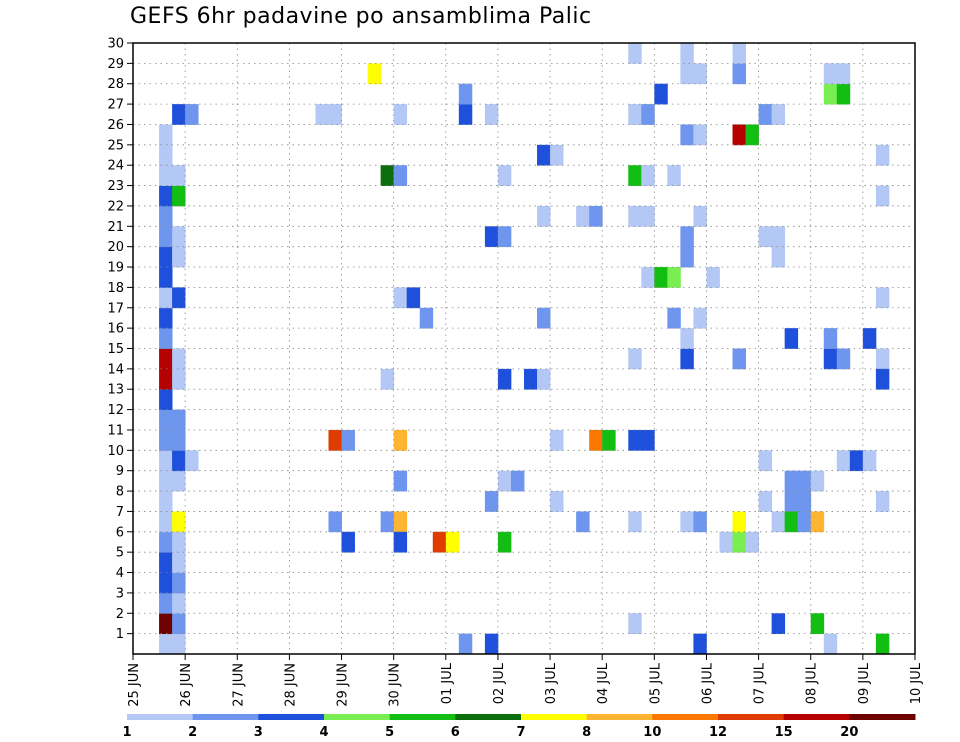  Describe the element at coordinates (447, 683) in the screenshot. I see `x-tick-label: 01 JUL` at that location.